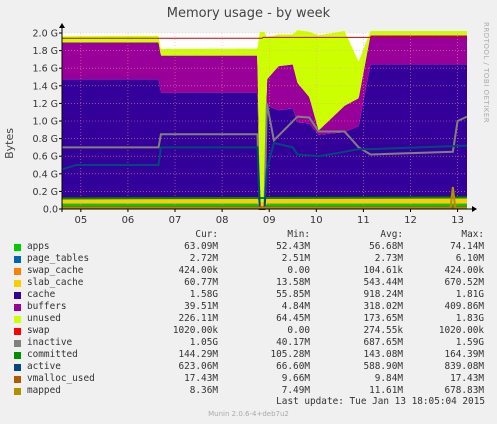 This screenshot has height=424, width=497. What do you see at coordinates (293, 294) in the screenshot?
I see `legend-min: 55.85M` at bounding box center [293, 294].